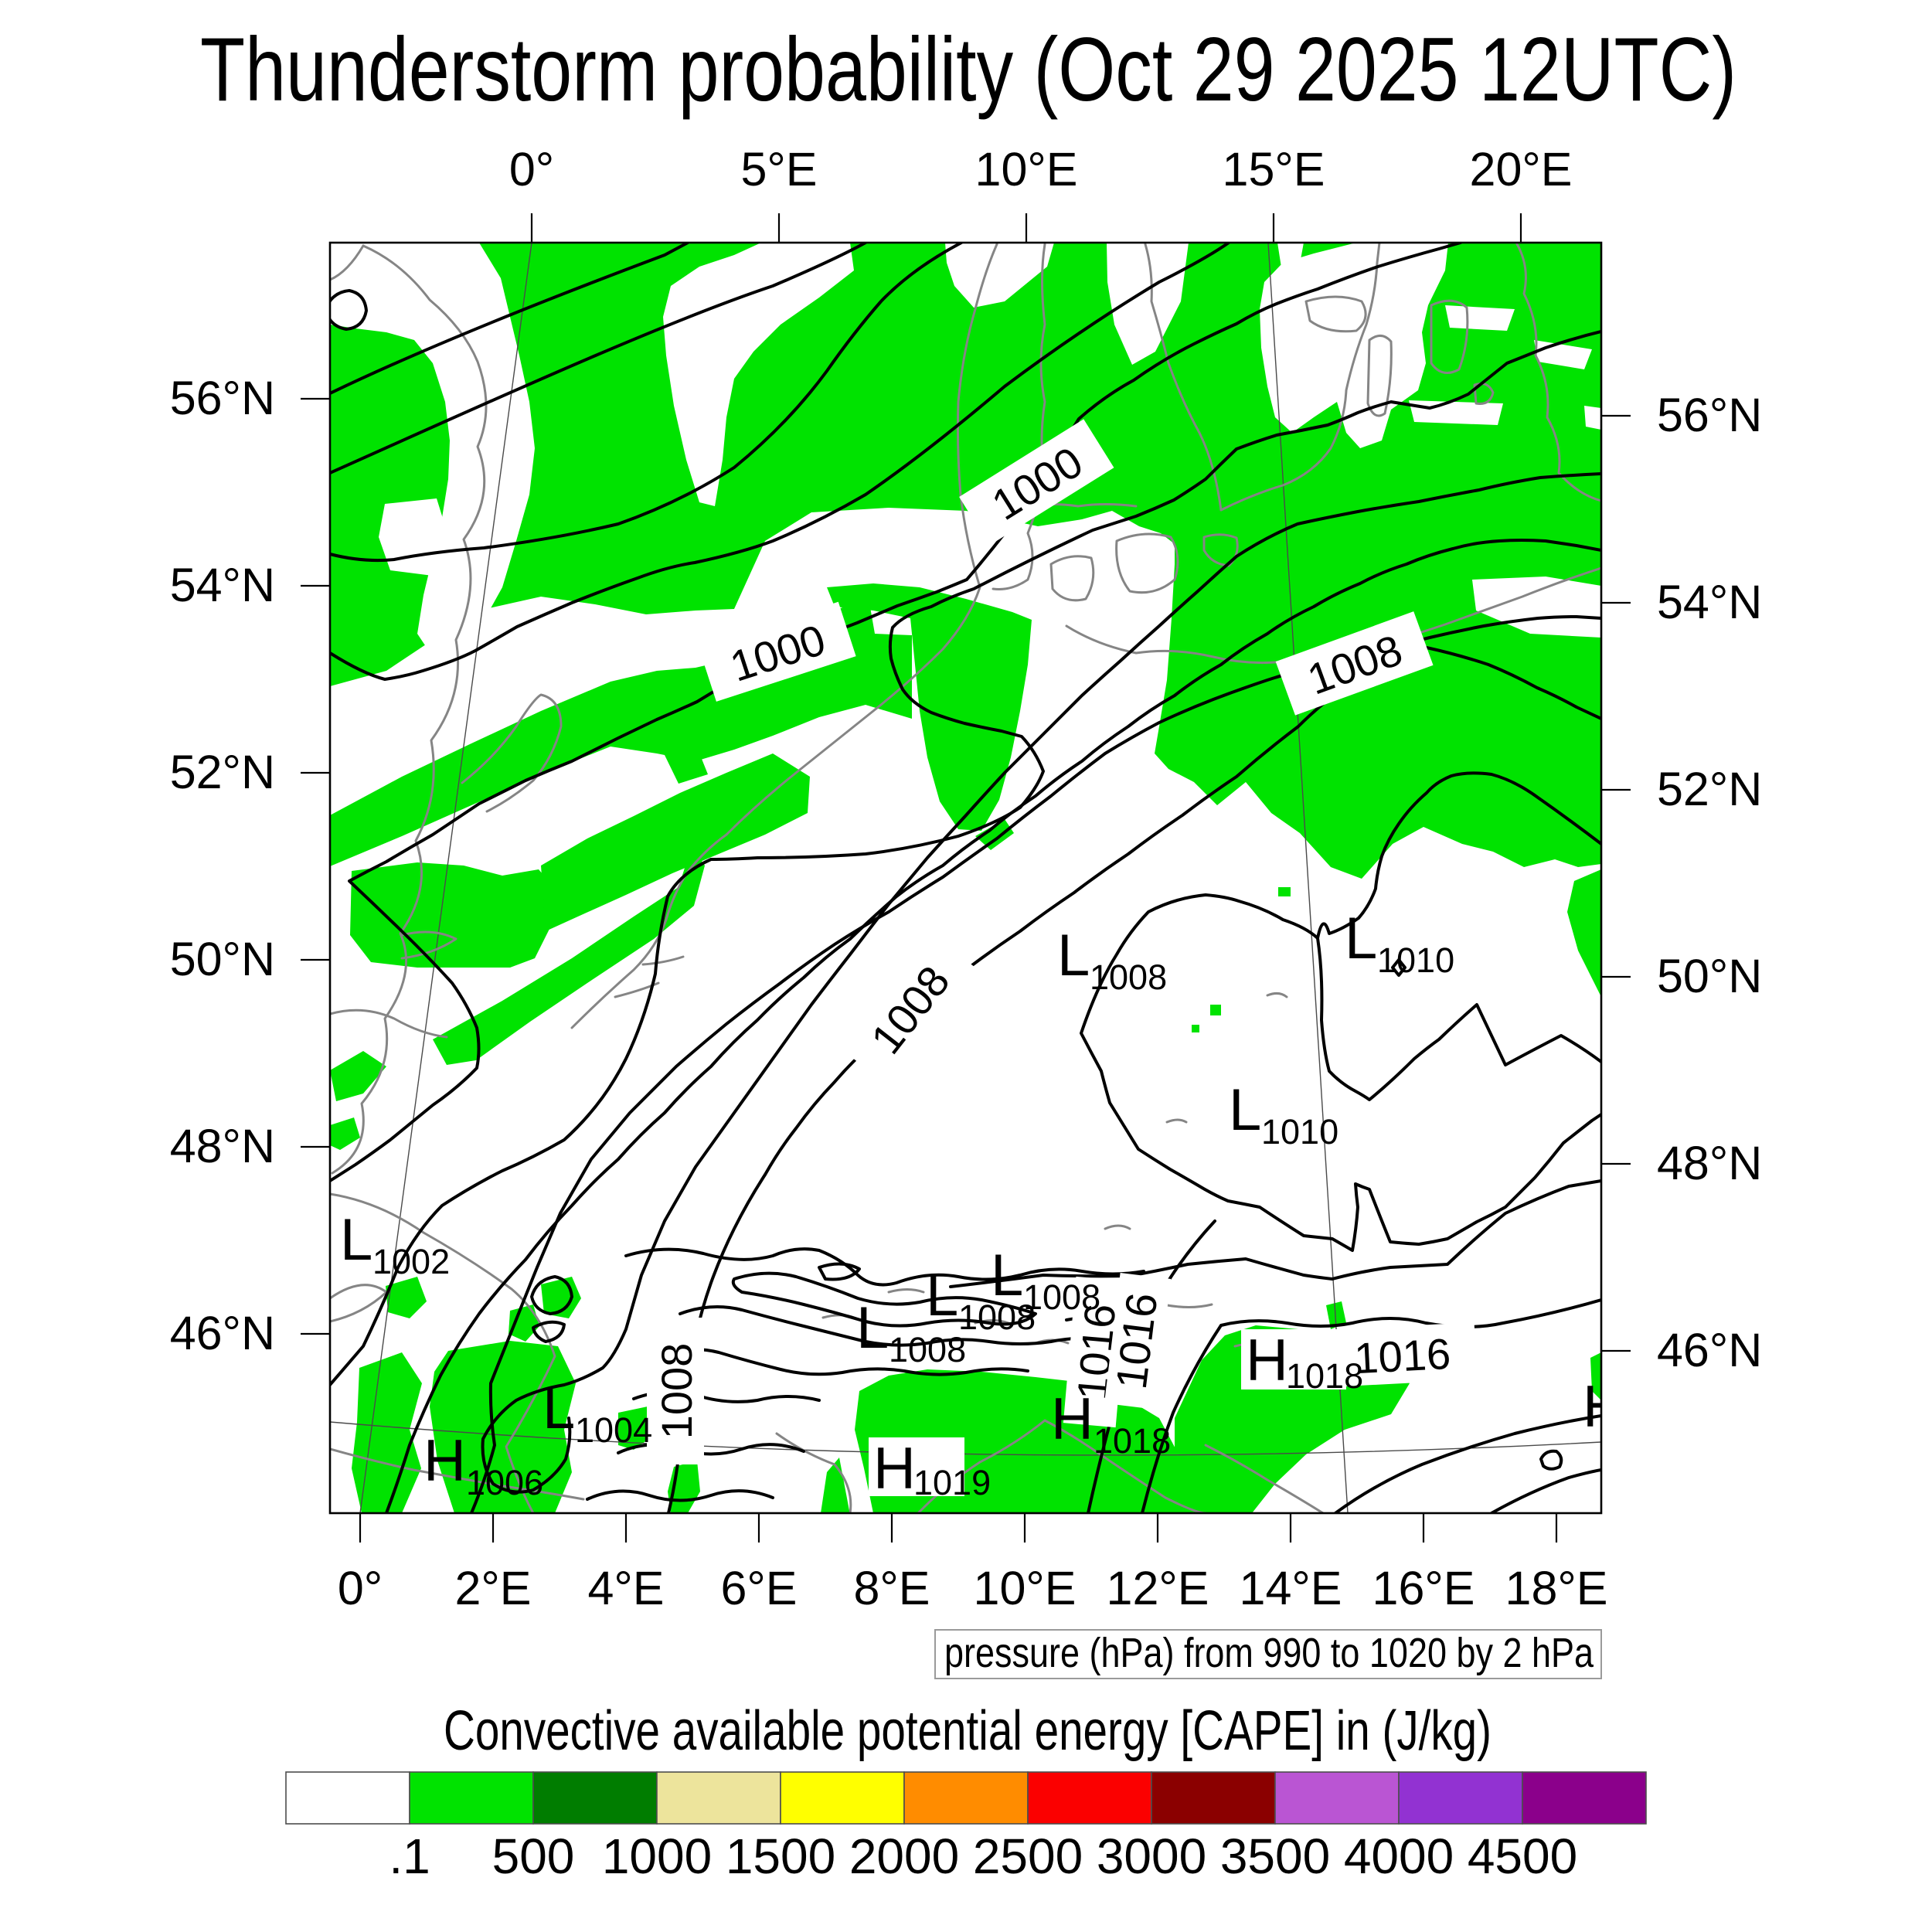  Describe the element at coordinates (1556, 1588) in the screenshot. I see `svg-text: 18°E` at that location.